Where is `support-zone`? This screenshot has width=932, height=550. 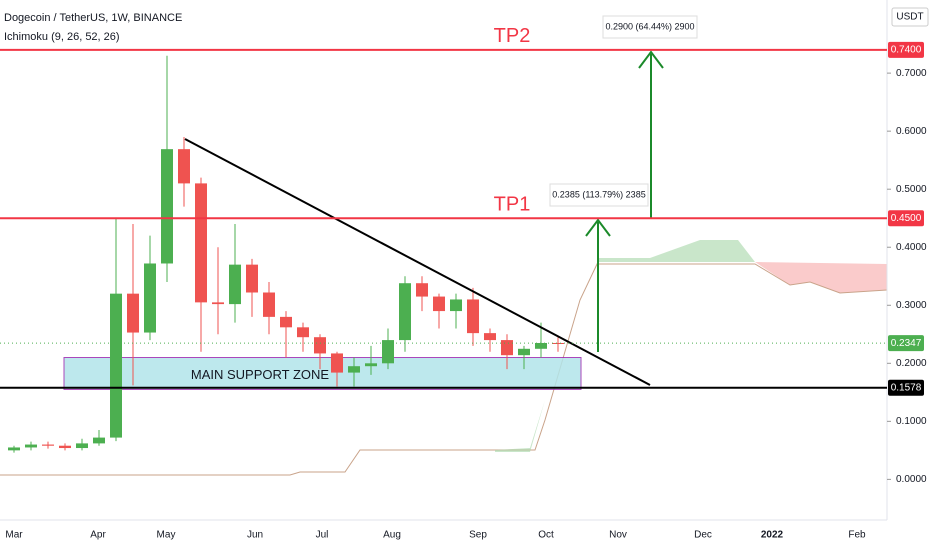 support-zone is located at coordinates (322, 373).